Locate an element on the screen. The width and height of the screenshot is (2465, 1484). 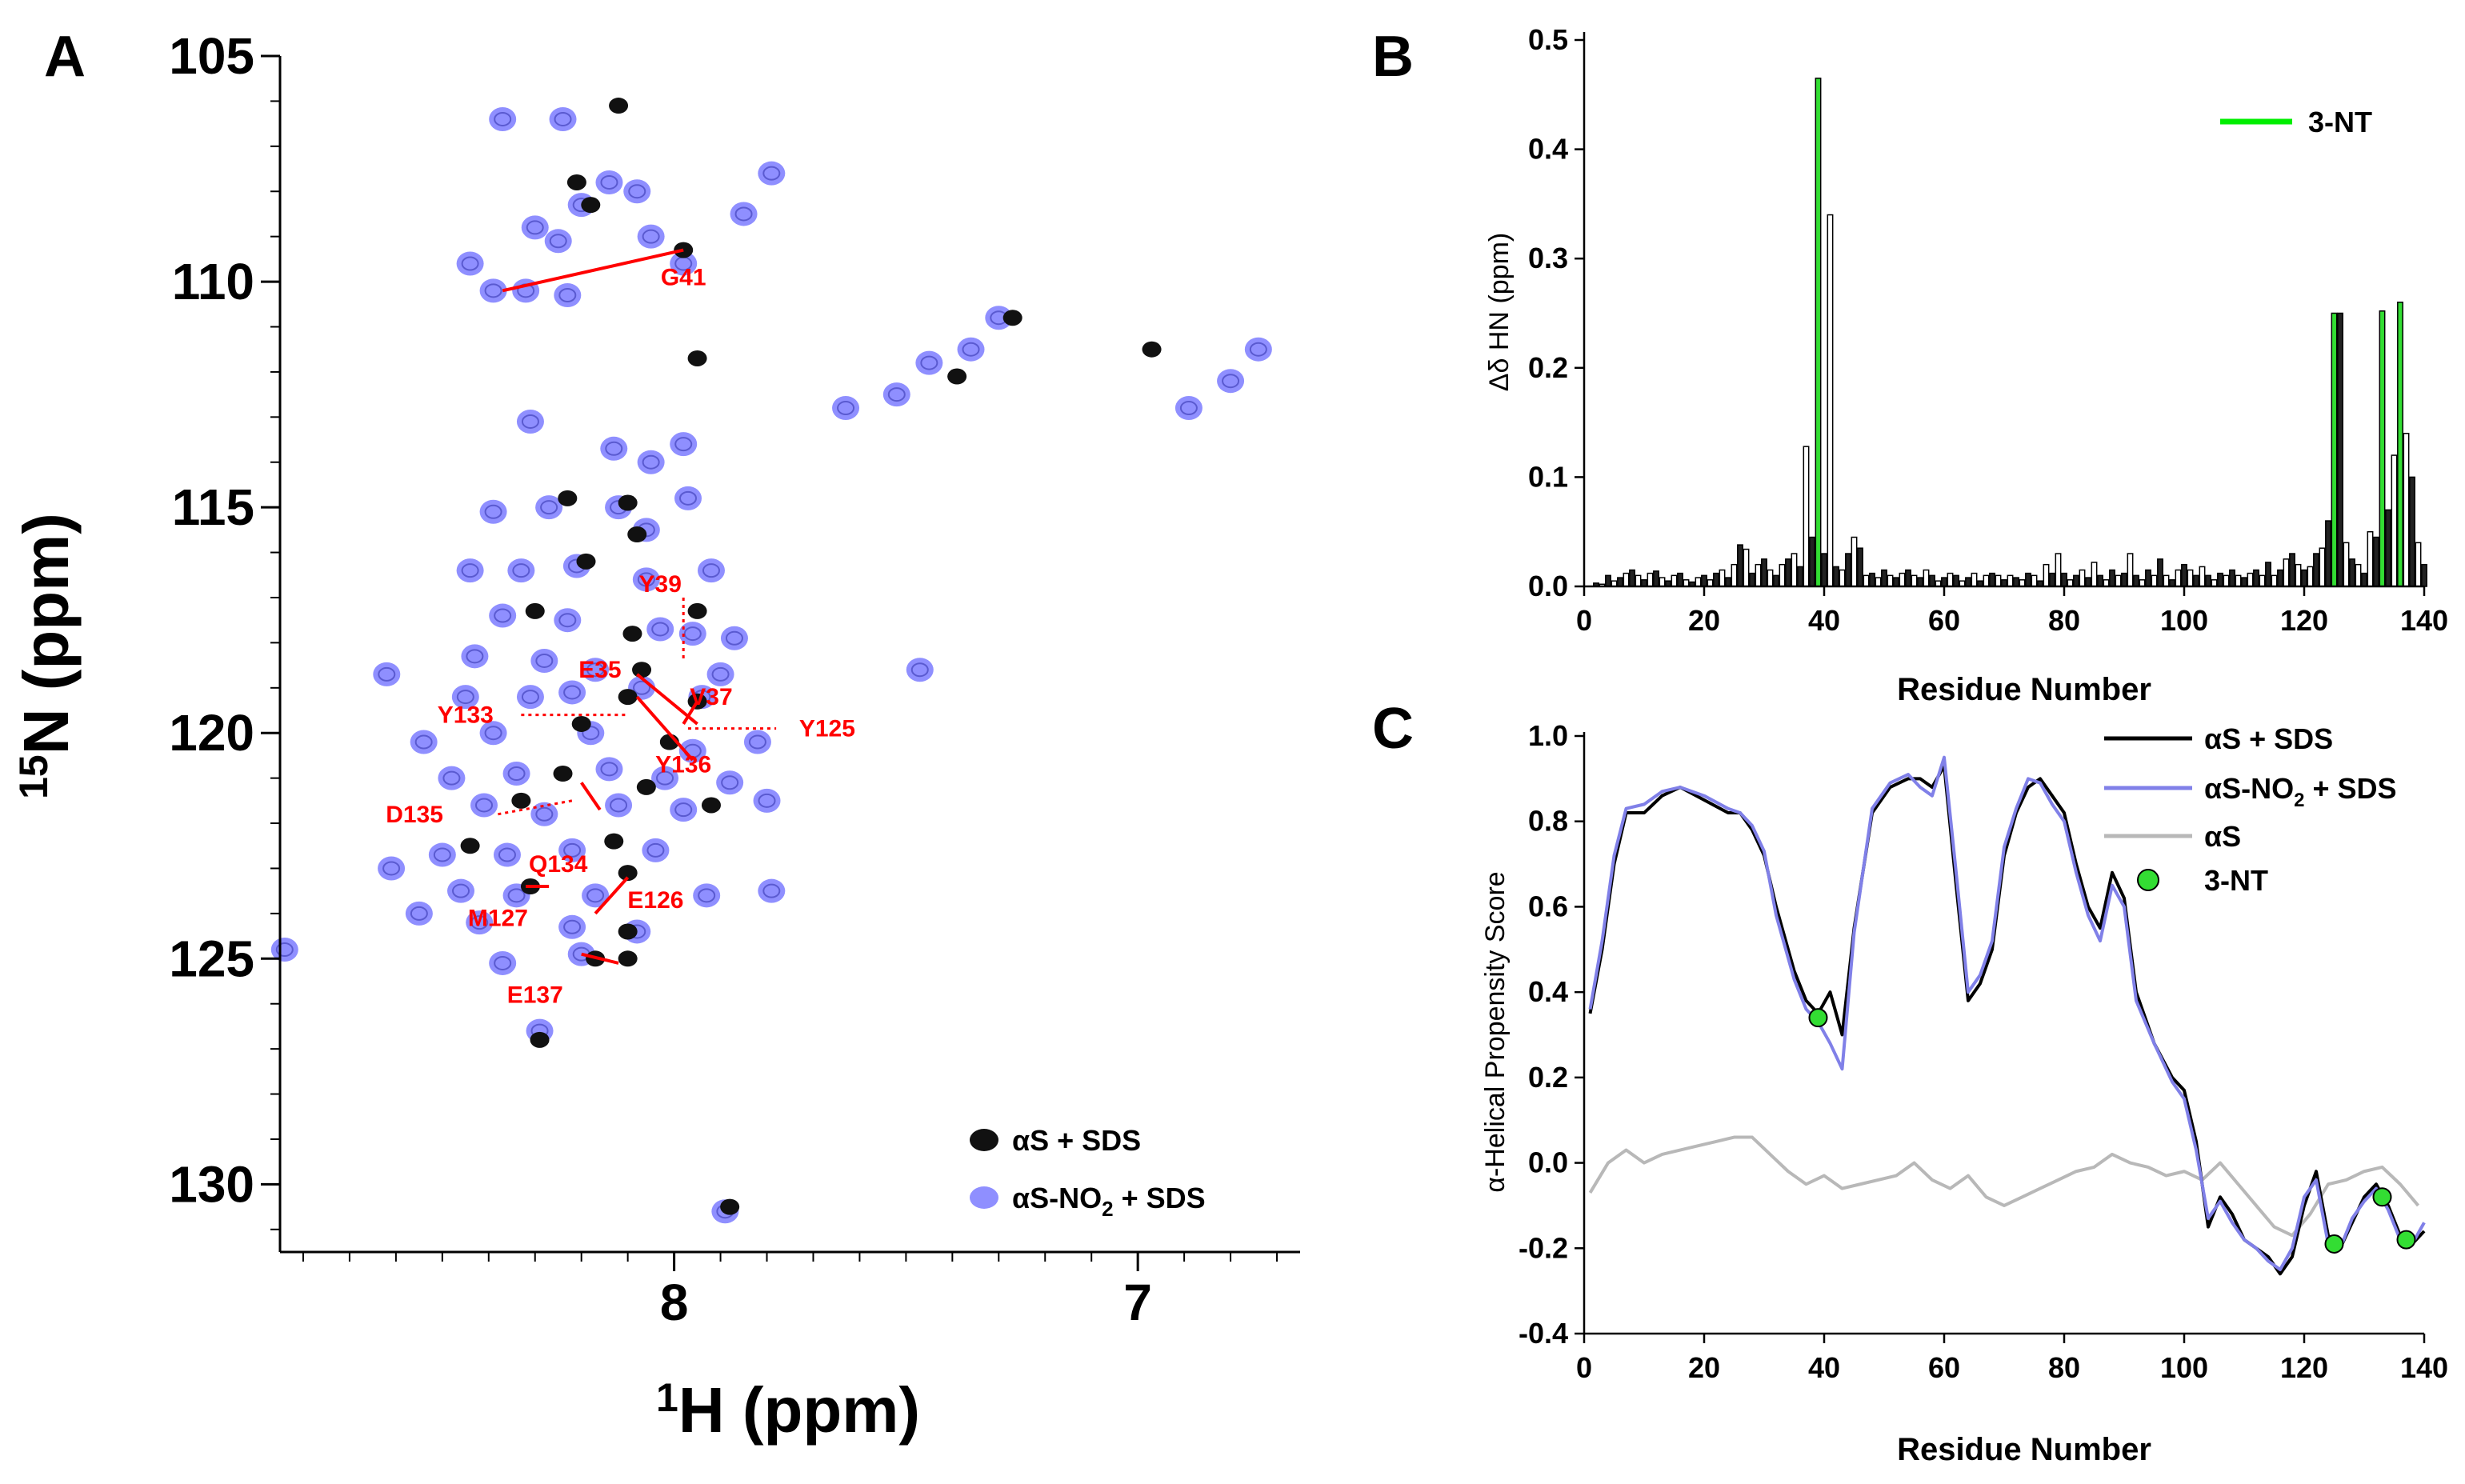
panel-a-assignment-label: M127 is located at coordinates (498, 919).